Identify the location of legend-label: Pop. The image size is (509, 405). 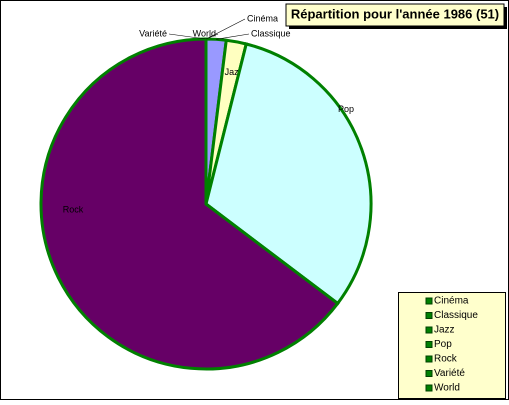
(443, 344).